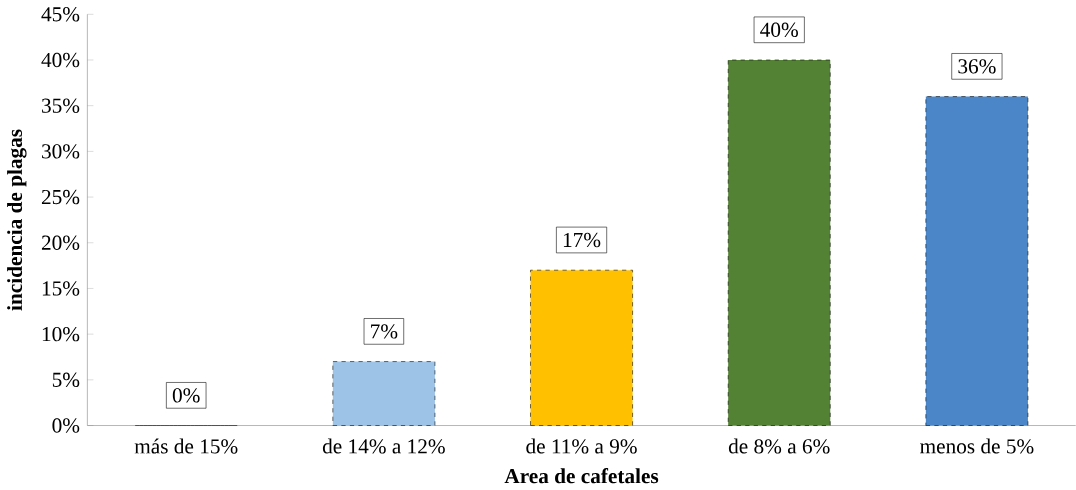 This screenshot has height=490, width=1076. What do you see at coordinates (66, 379) in the screenshot?
I see `y-tick-label: 5%` at bounding box center [66, 379].